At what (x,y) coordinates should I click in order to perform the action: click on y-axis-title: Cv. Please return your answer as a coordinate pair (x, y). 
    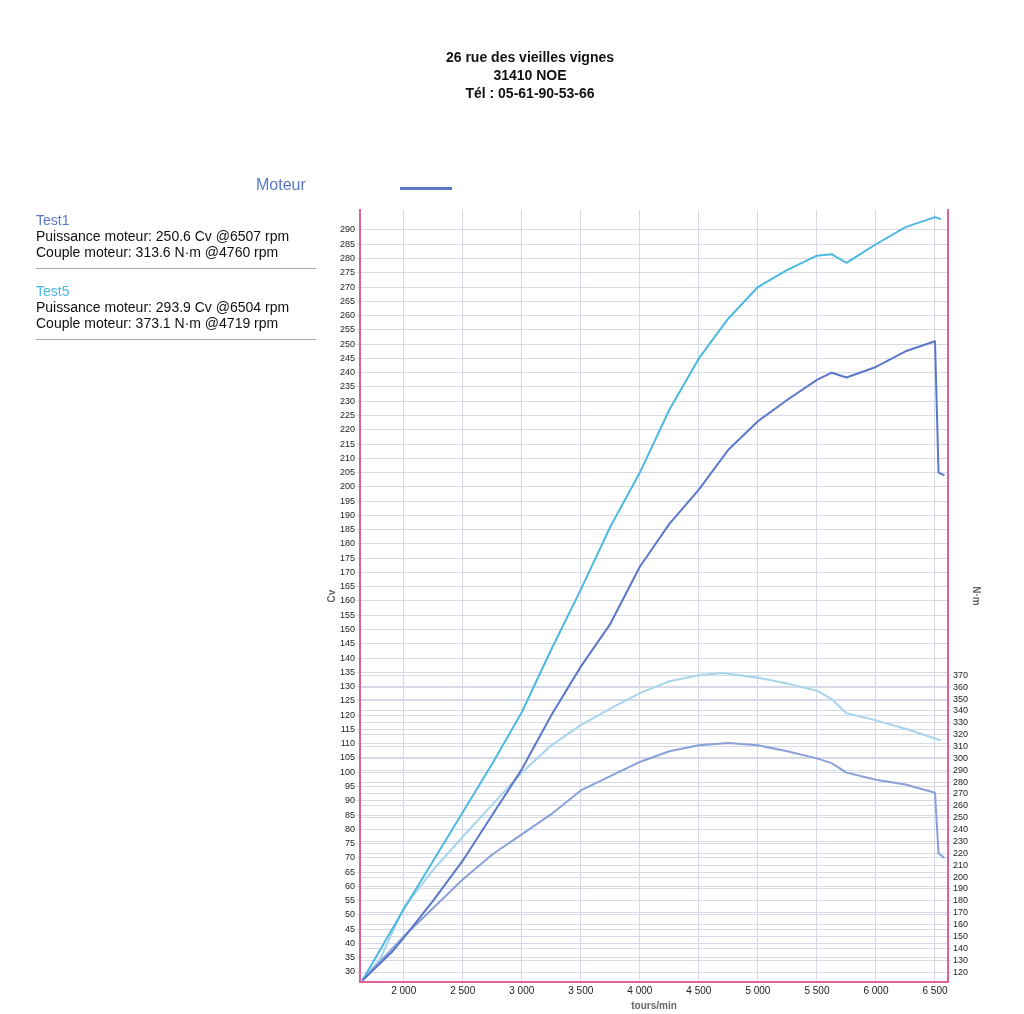
    Looking at the image, I should click on (331, 596).